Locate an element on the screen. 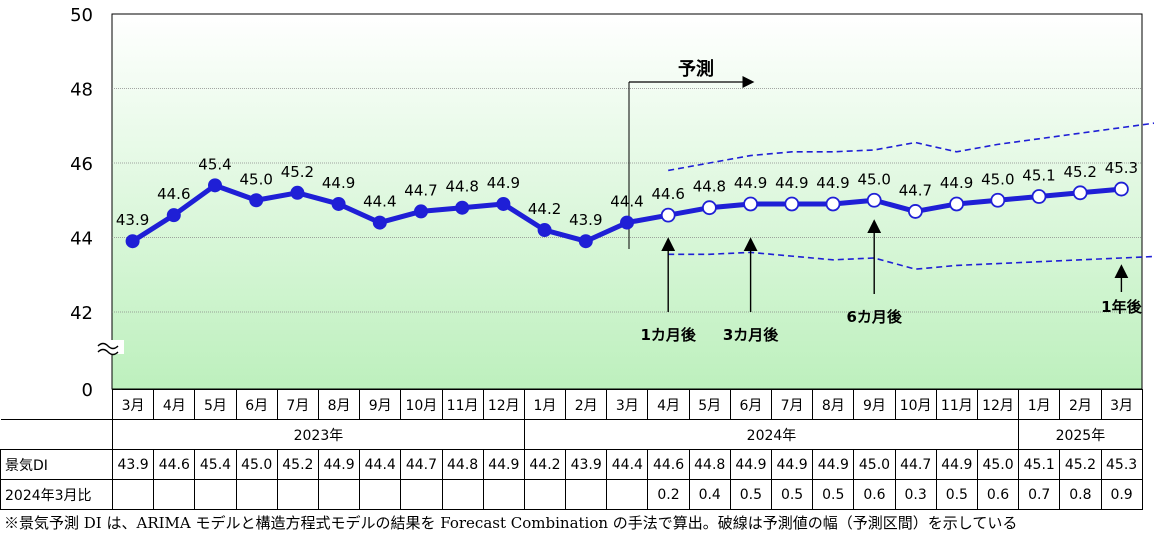 The width and height of the screenshot is (1154, 547). y-tick-label: 48 is located at coordinates (81, 90).